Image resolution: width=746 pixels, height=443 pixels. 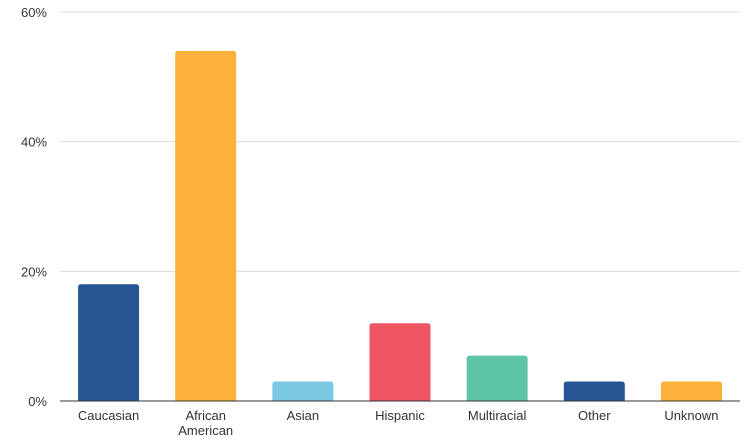 What do you see at coordinates (37, 401) in the screenshot?
I see `y-tick-label: 0%` at bounding box center [37, 401].